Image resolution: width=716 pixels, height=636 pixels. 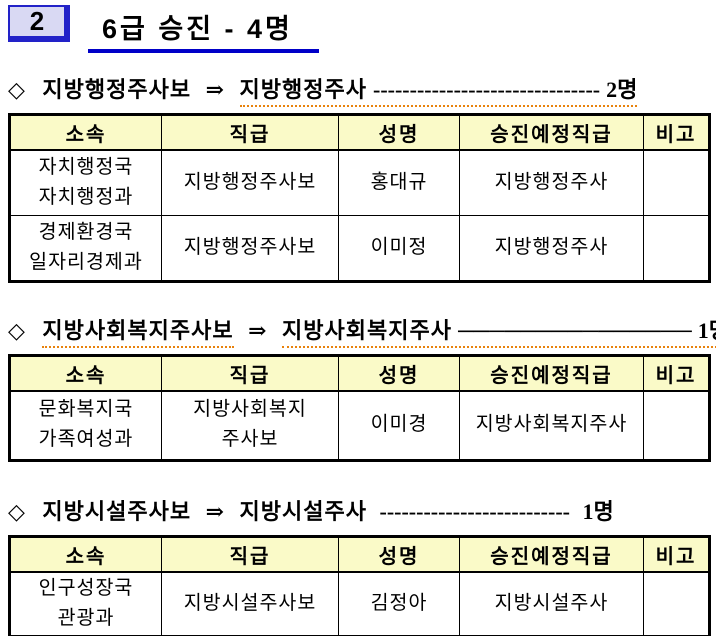 I want to click on rank-to: 지방시설주사, so click(x=303, y=511).